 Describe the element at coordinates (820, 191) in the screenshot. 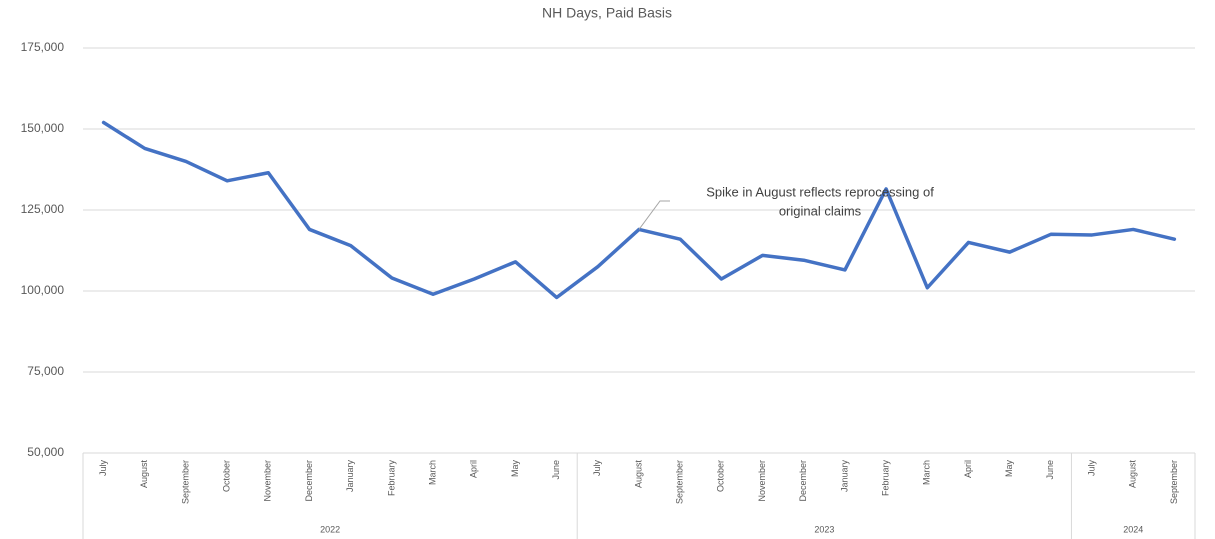

I see `annotation: Spike in August reflects reprocessing of` at that location.